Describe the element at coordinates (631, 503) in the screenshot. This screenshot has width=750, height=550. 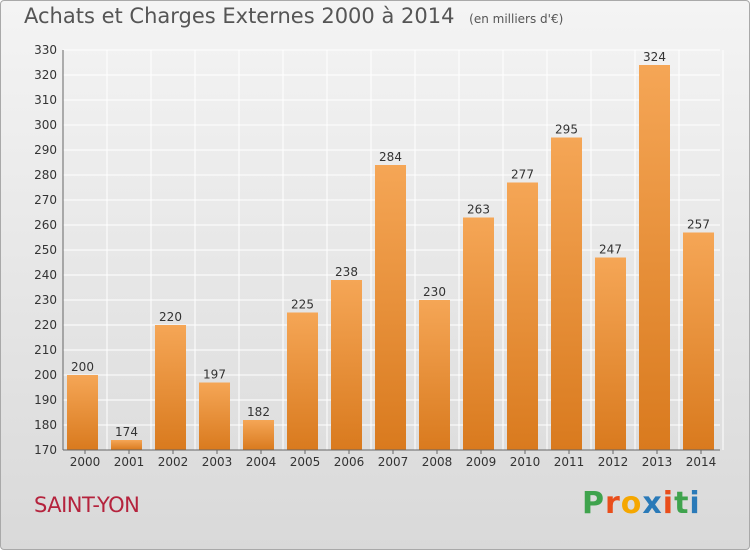
I see `logo-letter: o` at that location.